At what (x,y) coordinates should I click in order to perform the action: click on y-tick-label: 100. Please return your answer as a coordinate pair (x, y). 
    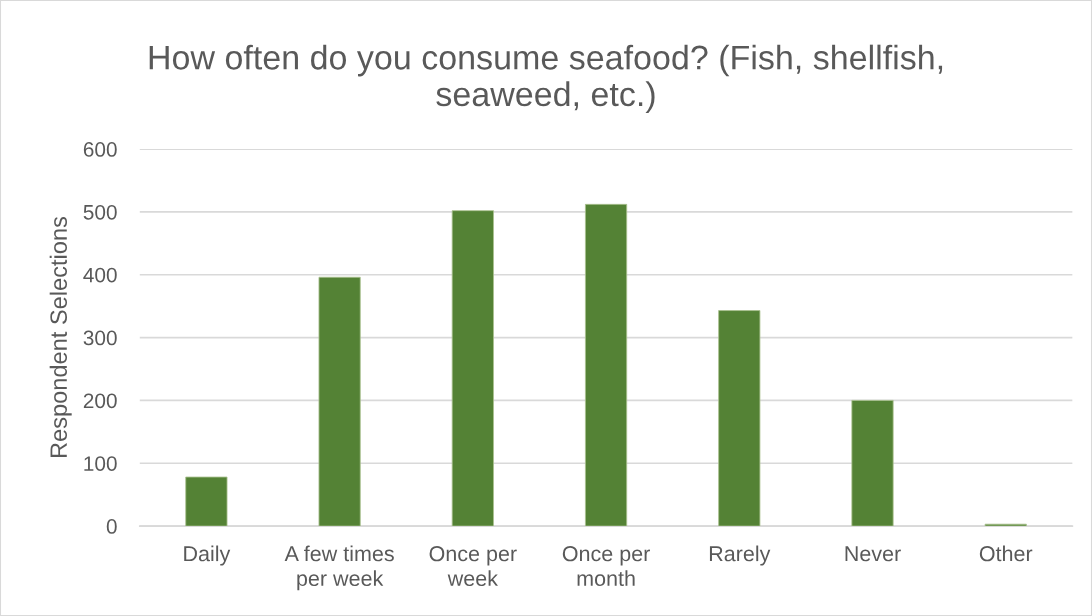
    Looking at the image, I should click on (100, 463).